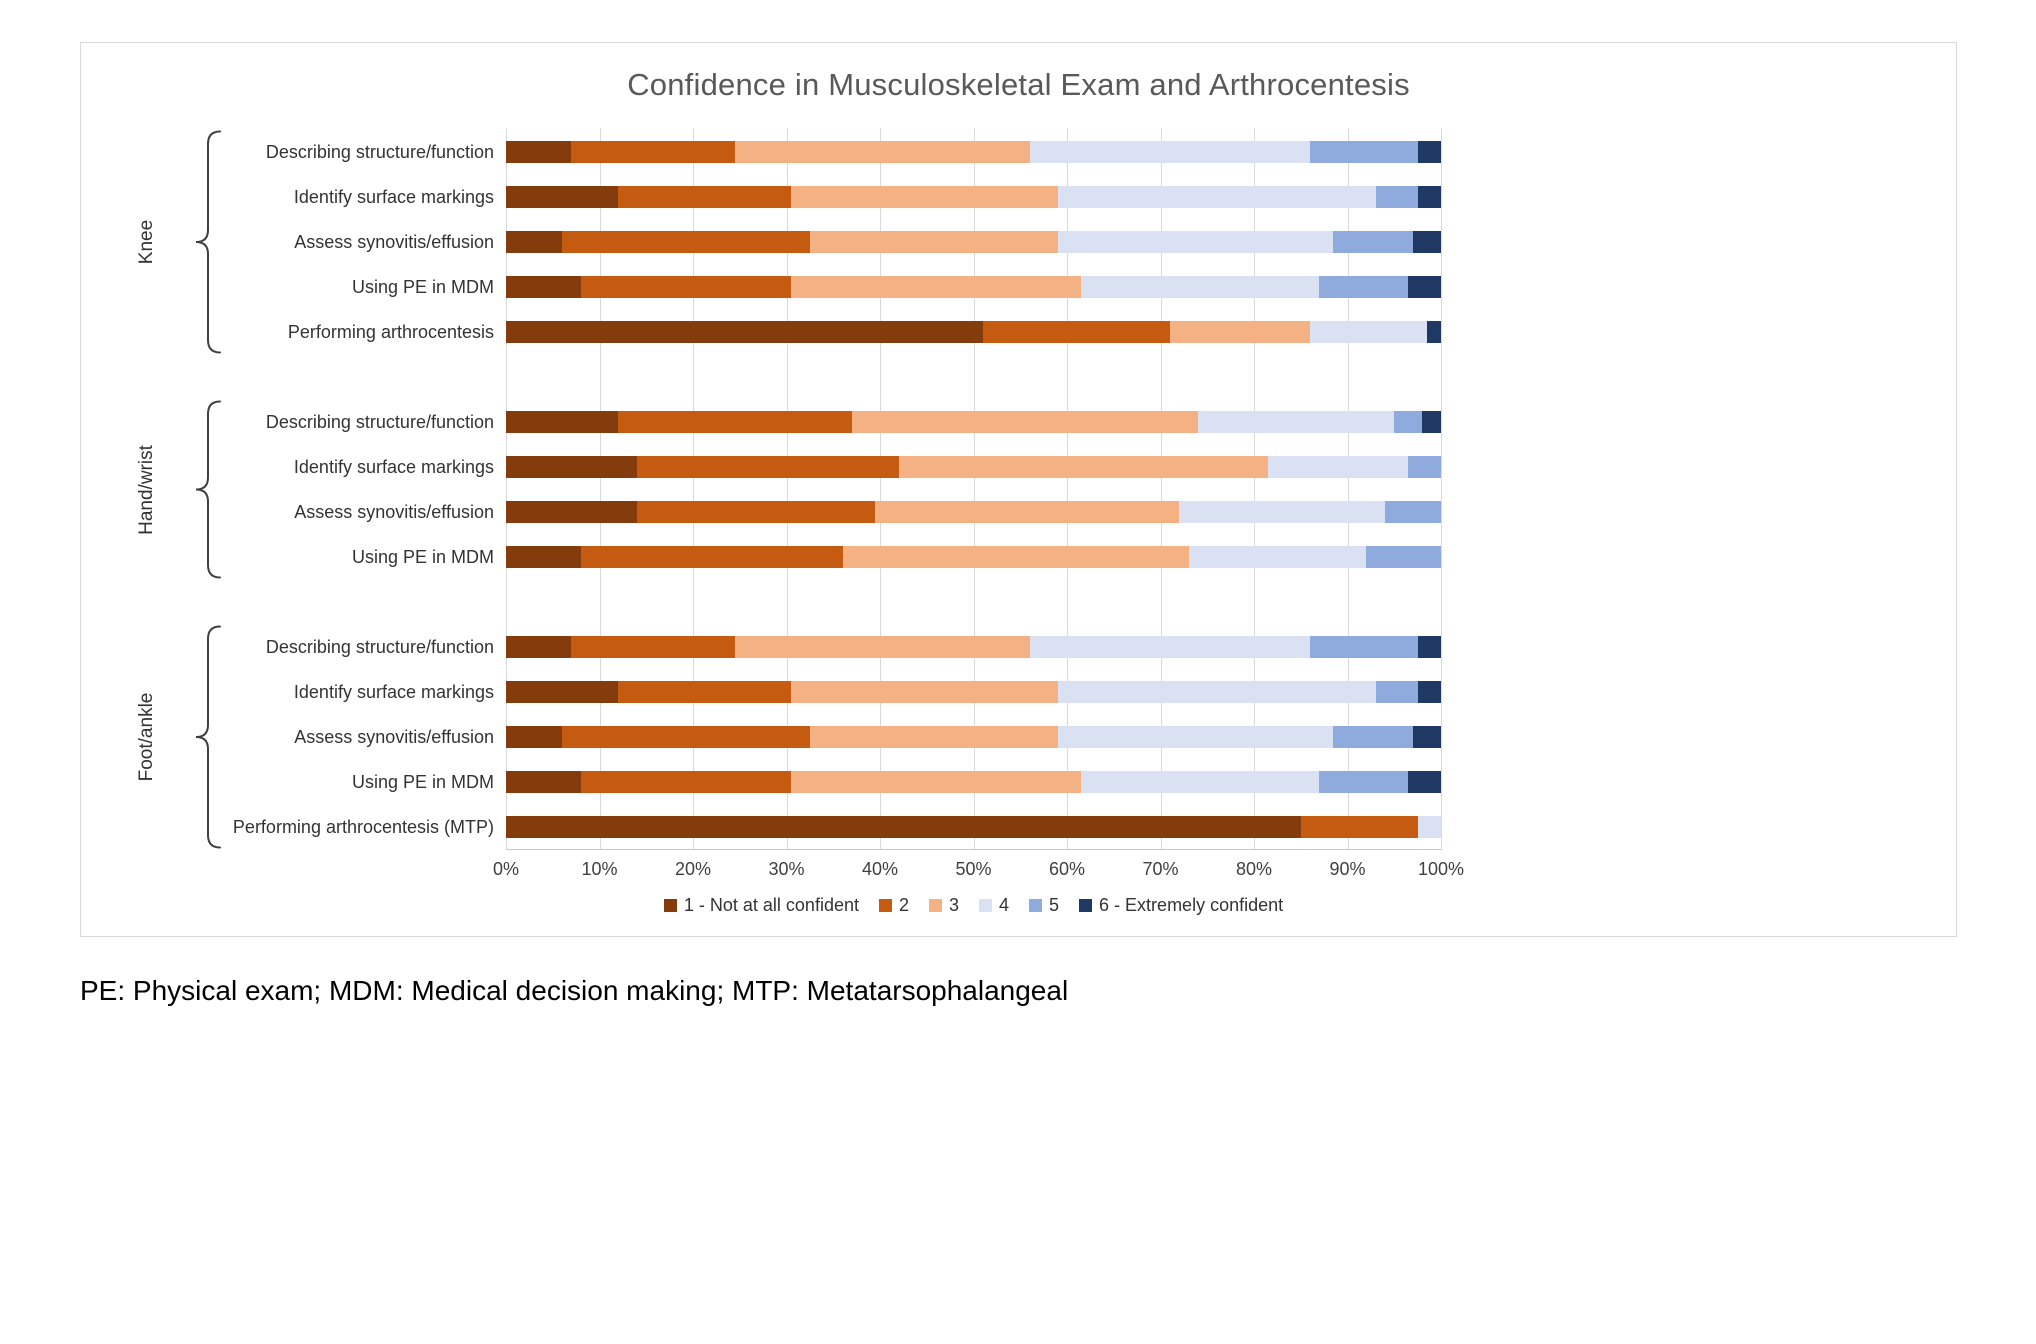  What do you see at coordinates (1191, 905) in the screenshot?
I see `legend-label: 6 - Extremely confident` at bounding box center [1191, 905].